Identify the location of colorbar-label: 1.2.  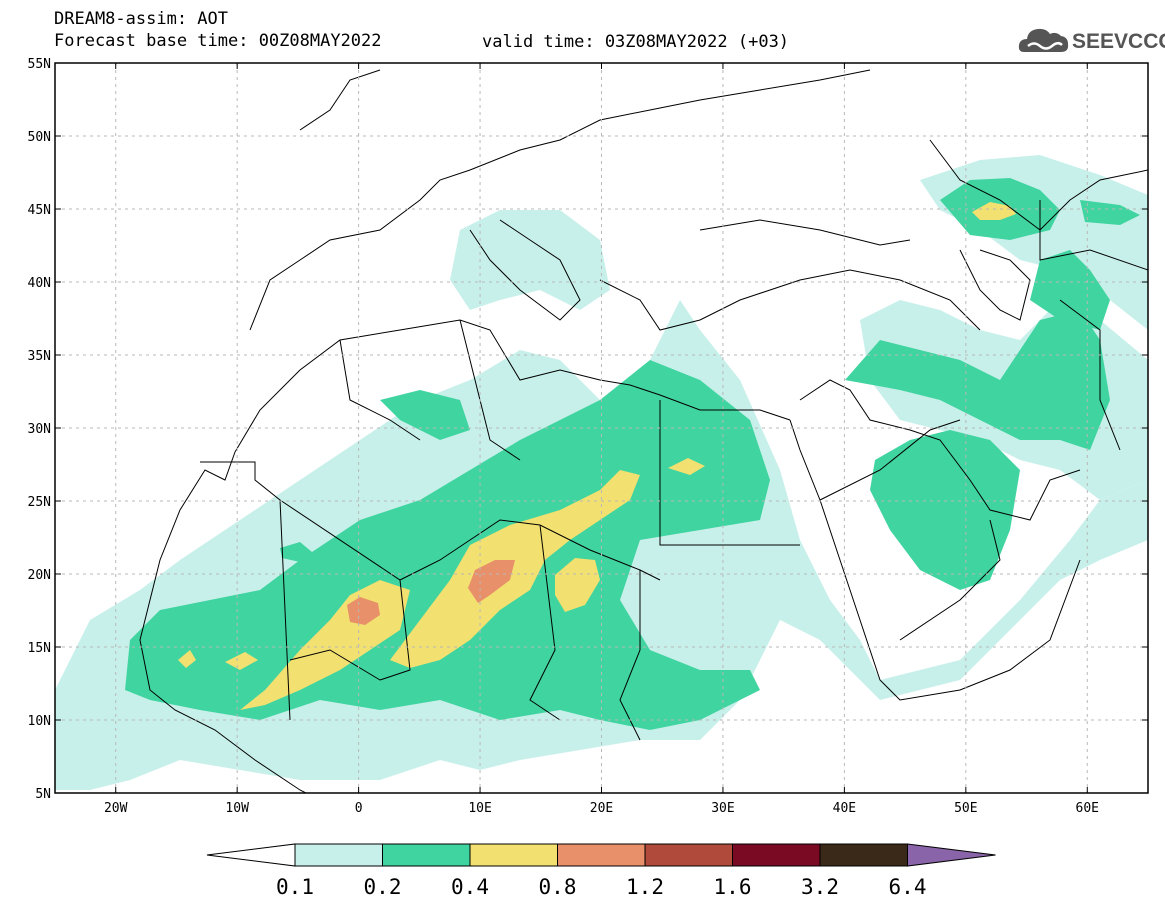
(645, 887).